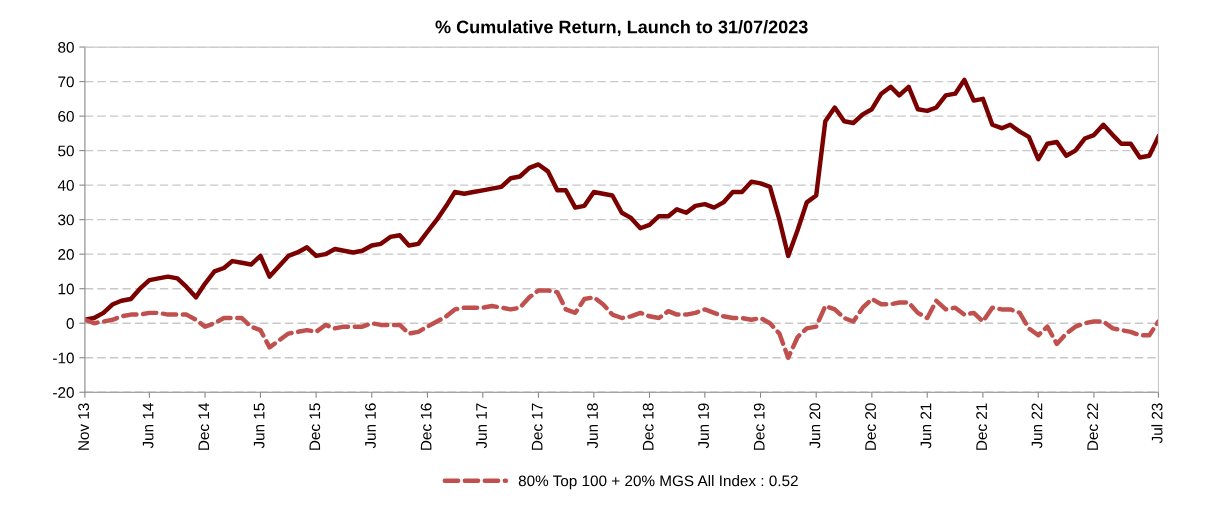 The height and width of the screenshot is (523, 1213). I want to click on y-tick-label: 60, so click(66, 116).